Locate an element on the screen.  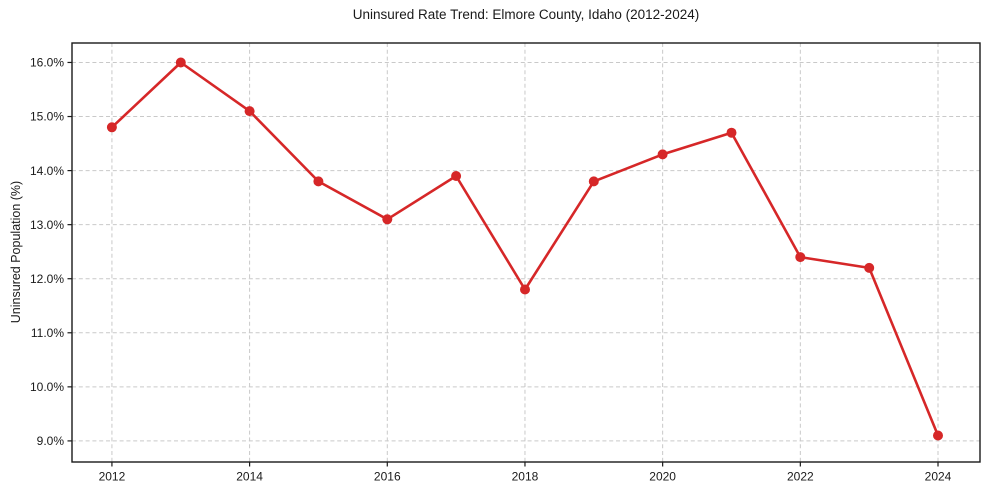
y-tick-label: 14.0% is located at coordinates (47, 171).